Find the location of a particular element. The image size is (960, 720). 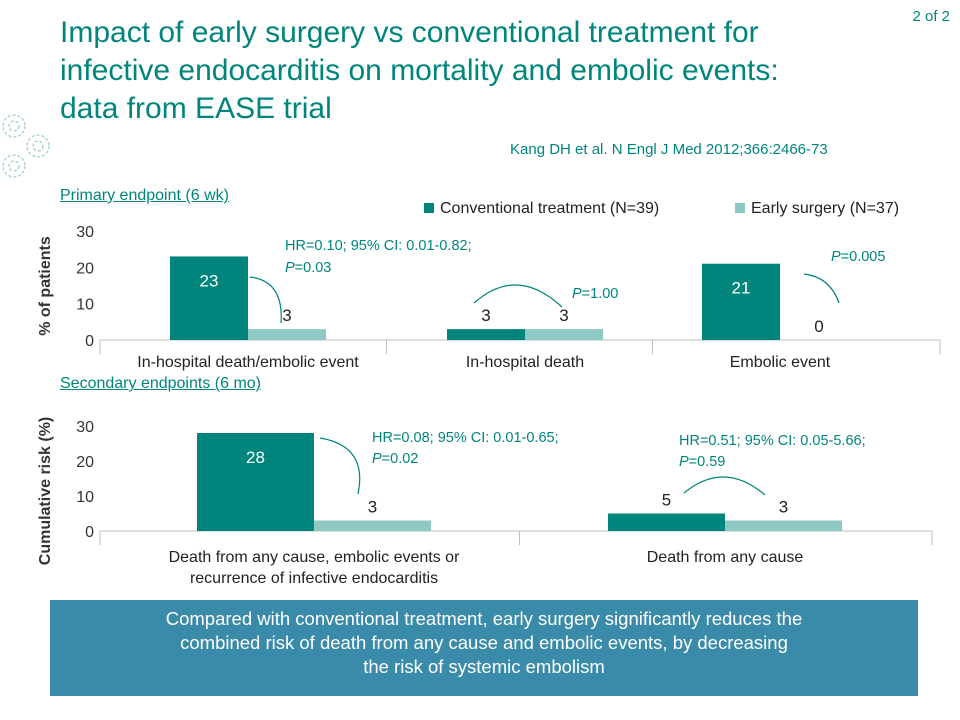

annotation-text: HR=0.51; 95% CI: 0.05-5.66; is located at coordinates (772, 441).